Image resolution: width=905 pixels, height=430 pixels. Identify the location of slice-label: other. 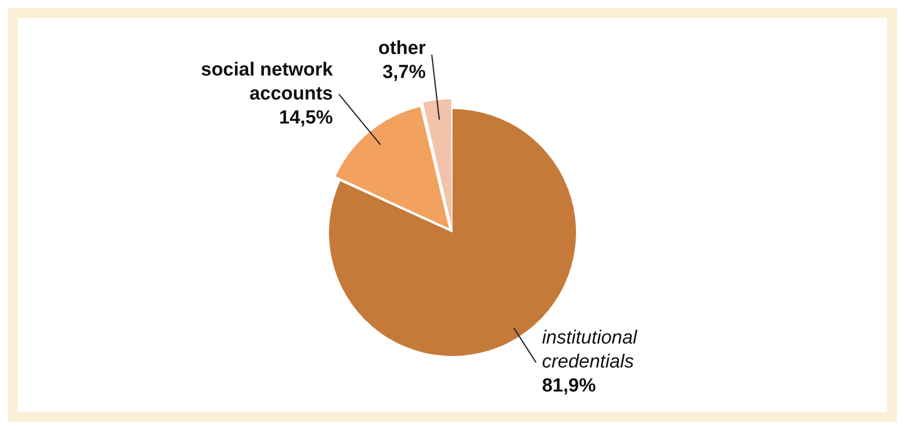
(402, 48).